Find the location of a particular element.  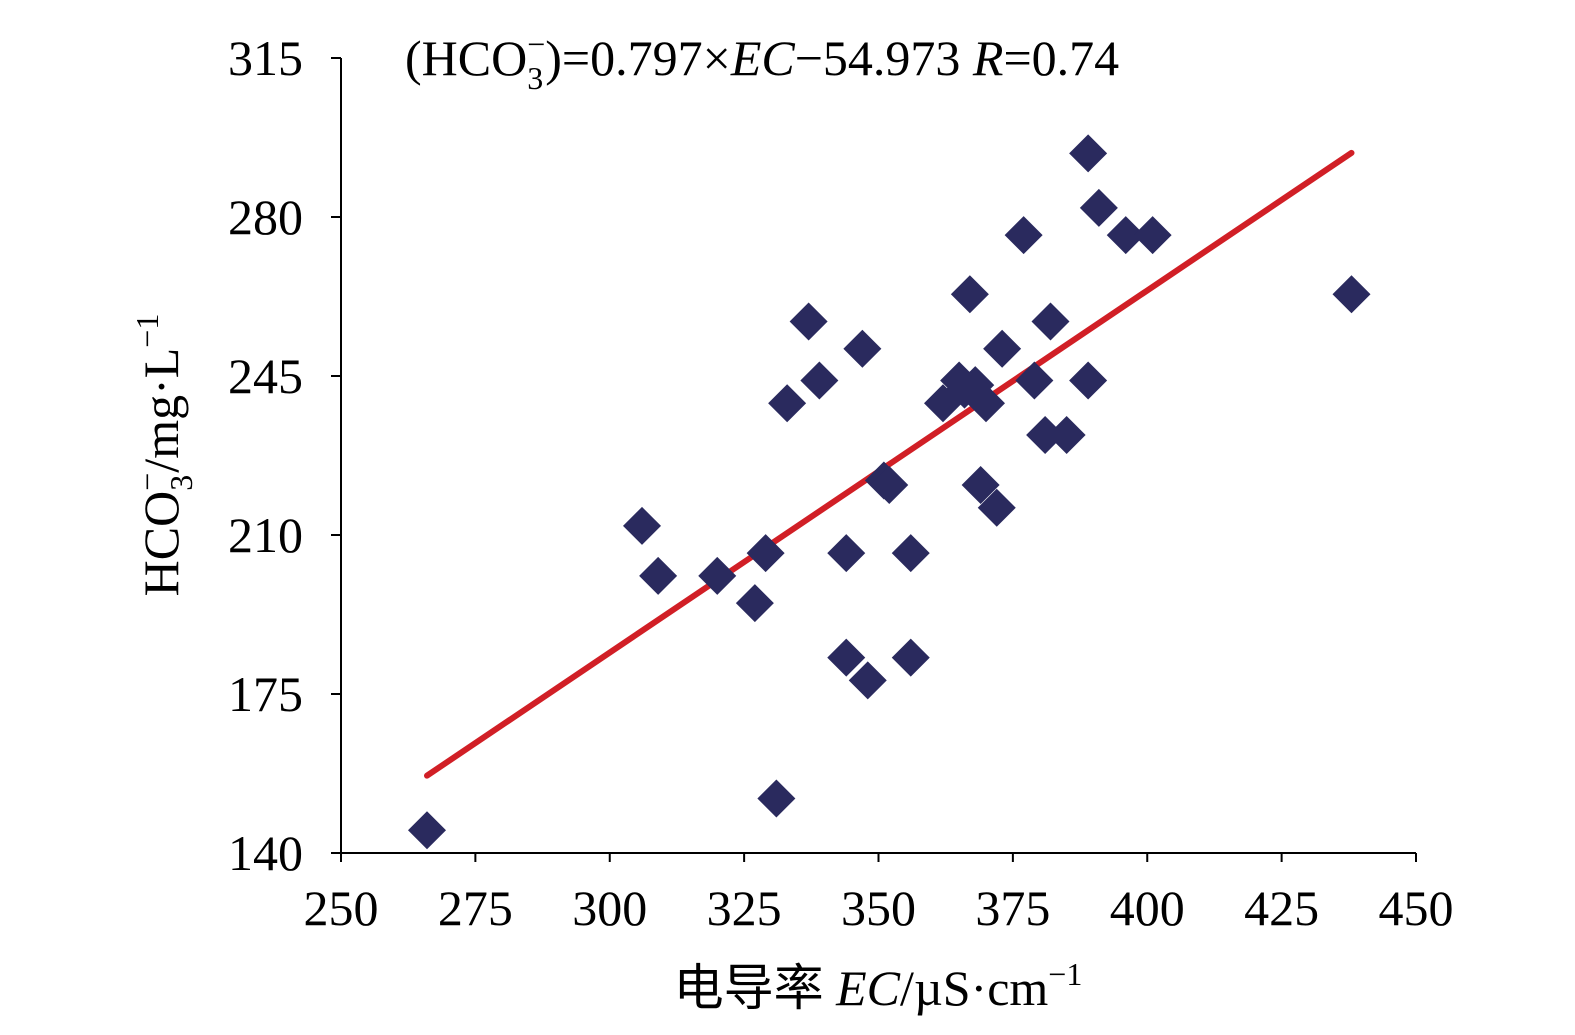

x-tick-label: 450 is located at coordinates (1416, 908).